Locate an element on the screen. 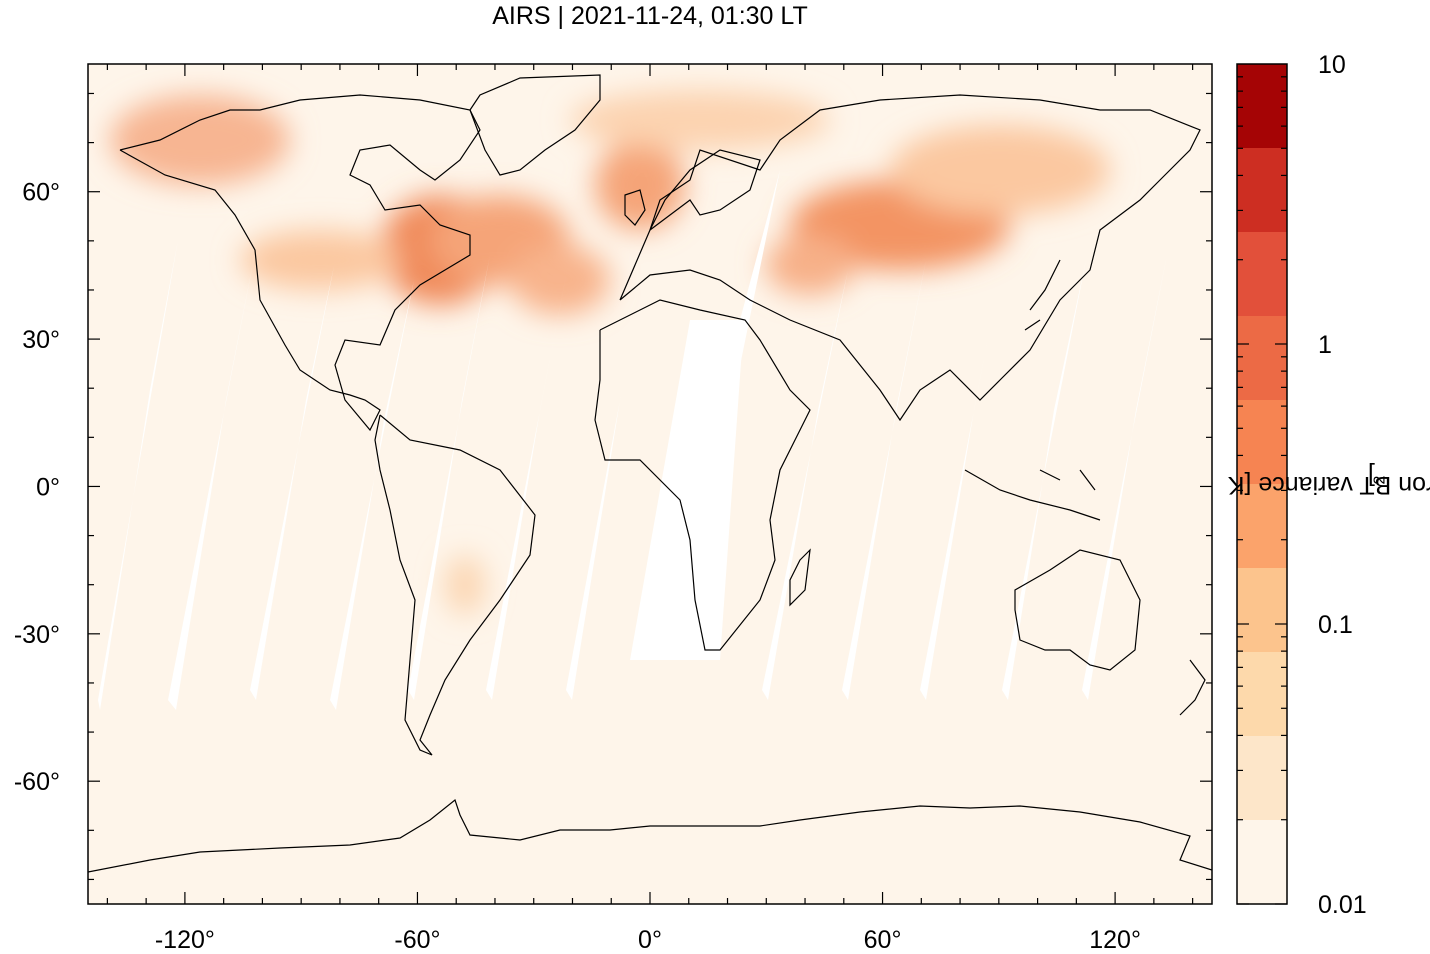 The height and width of the screenshot is (954, 1430). variance-blob-north-sea is located at coordinates (640, 185).